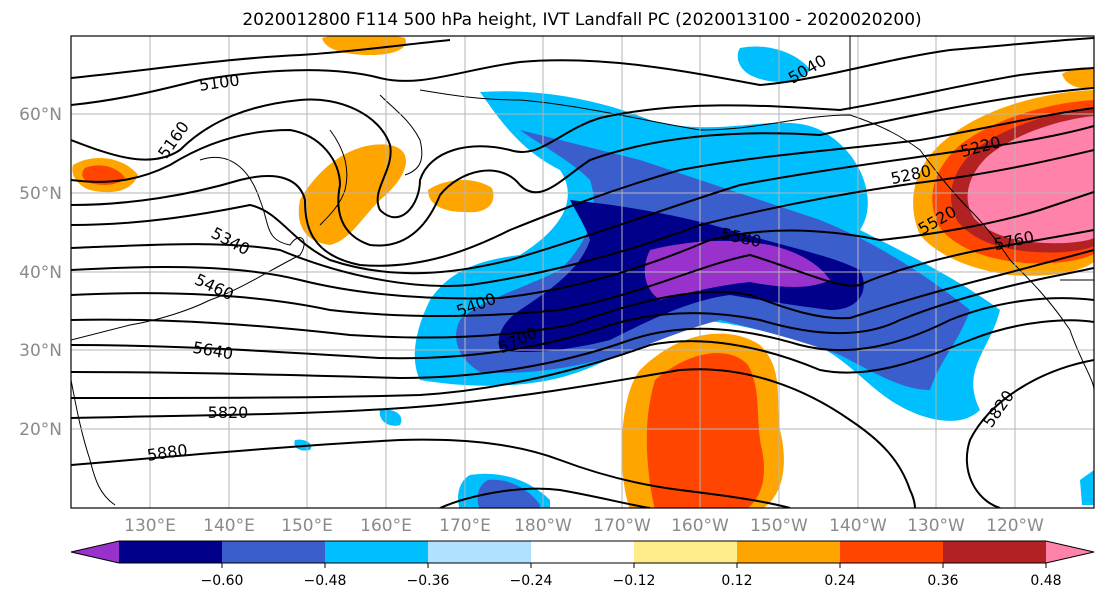 This screenshot has width=1105, height=601. I want to click on lat-label: 60°N, so click(40, 115).